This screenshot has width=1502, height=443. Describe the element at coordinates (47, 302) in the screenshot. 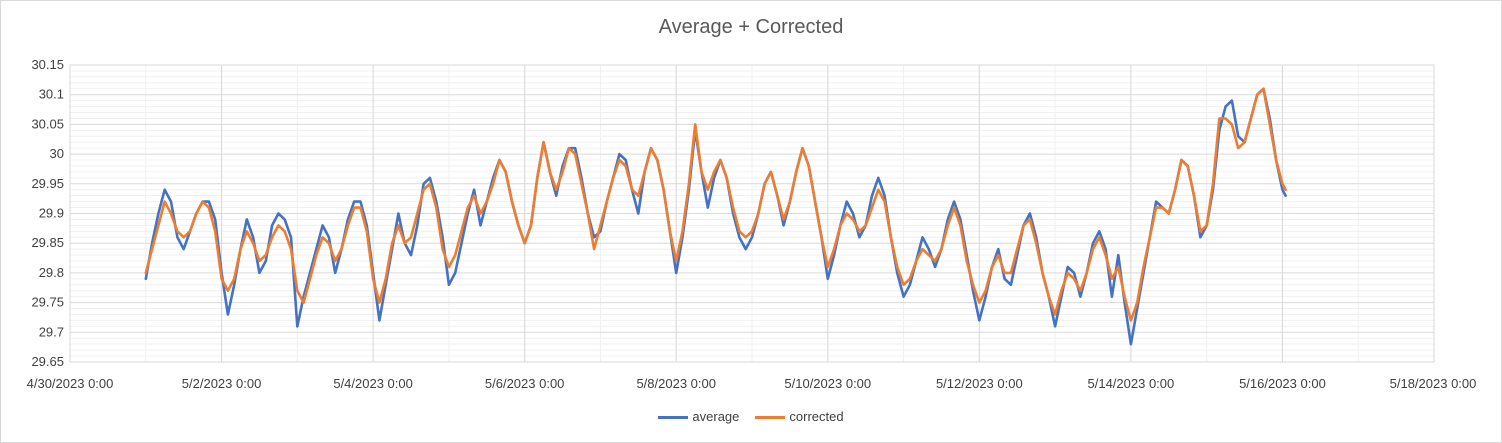

I see `y-tick-label: 29.75` at that location.